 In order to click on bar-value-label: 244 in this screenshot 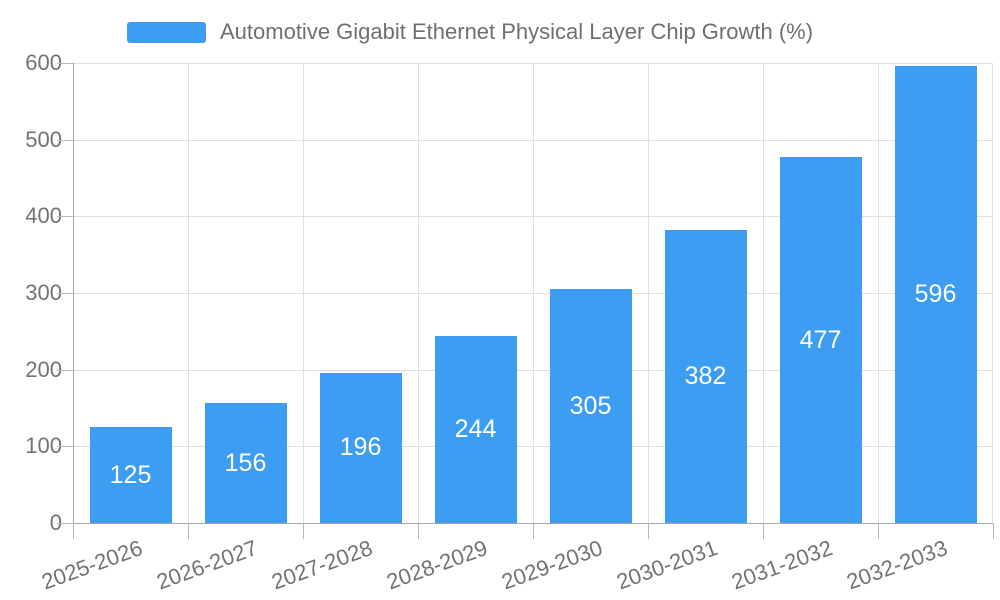, I will do `click(475, 428)`.